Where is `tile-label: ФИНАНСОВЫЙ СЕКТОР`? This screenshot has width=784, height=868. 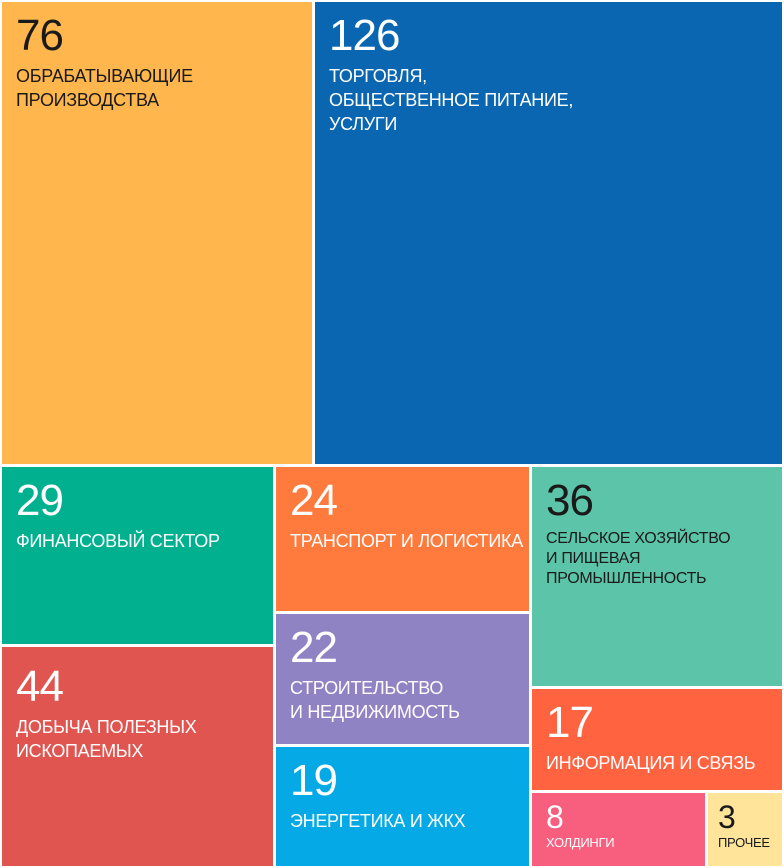
tile-label: ФИНАНСОВЫЙ СЕКТОР is located at coordinates (118, 541).